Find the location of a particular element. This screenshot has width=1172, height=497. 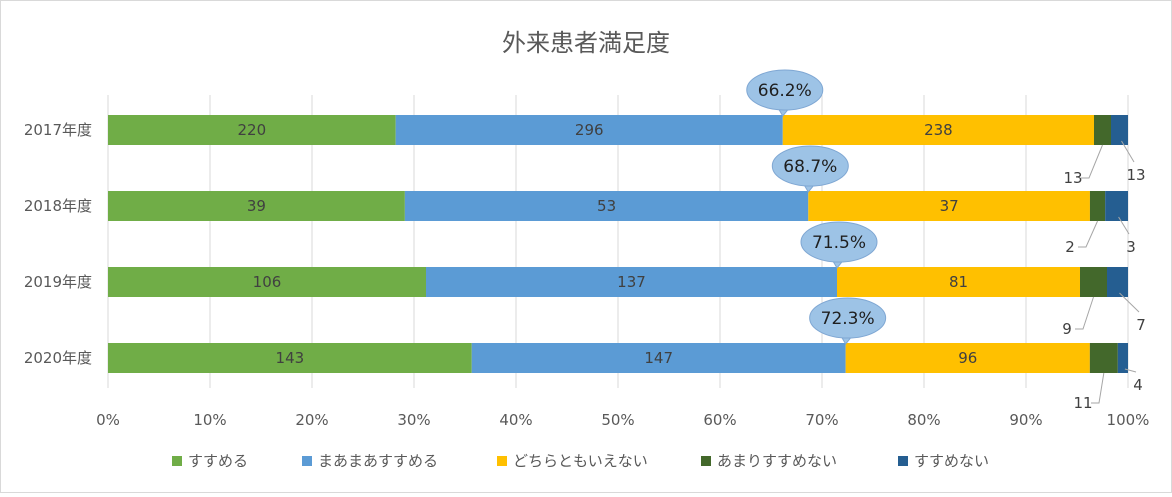

x-tick-label: 50% is located at coordinates (617, 420).